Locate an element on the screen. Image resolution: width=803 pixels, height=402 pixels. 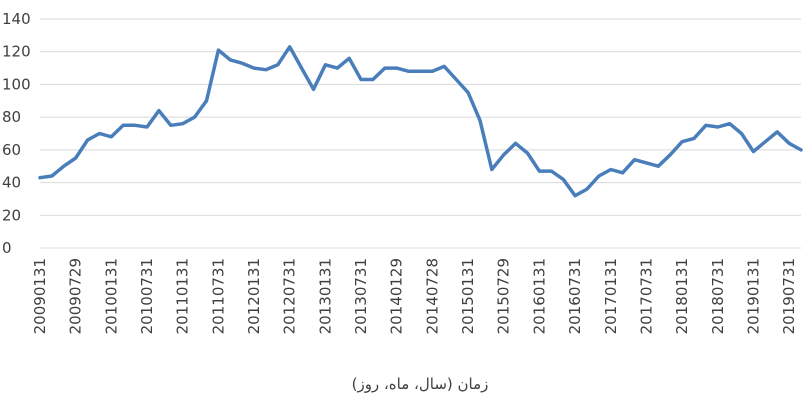
x-tick-label: 20170731 is located at coordinates (646, 296).